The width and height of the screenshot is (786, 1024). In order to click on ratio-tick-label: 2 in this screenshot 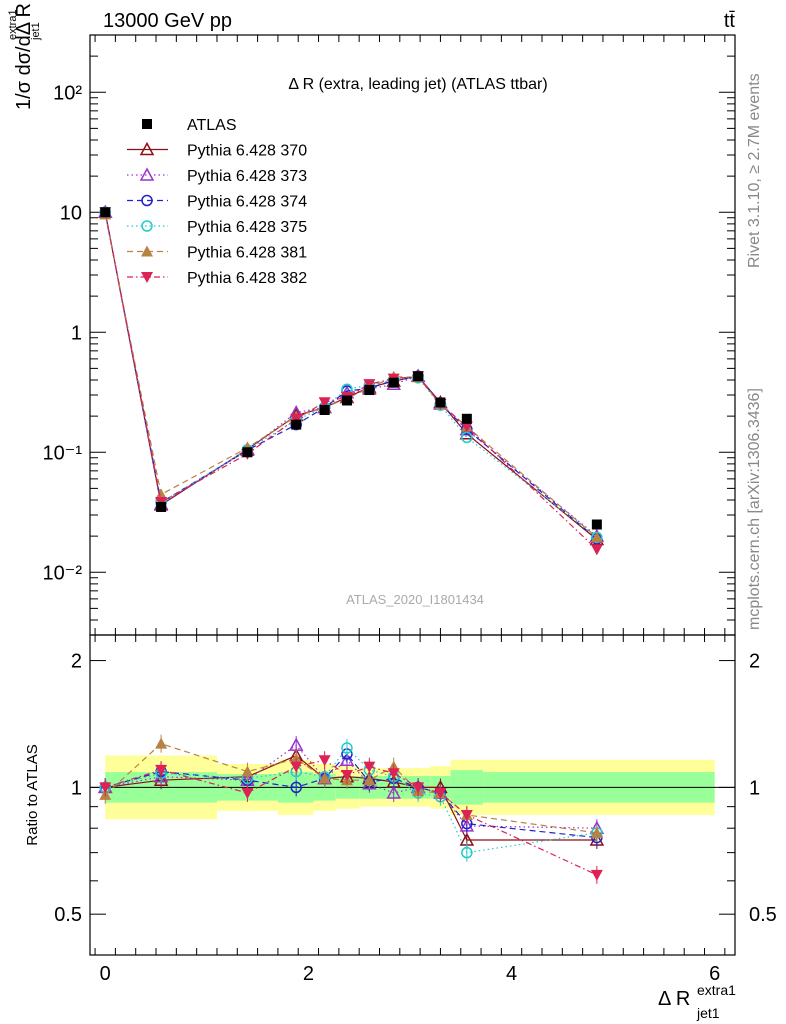, I will do `click(76, 662)`.